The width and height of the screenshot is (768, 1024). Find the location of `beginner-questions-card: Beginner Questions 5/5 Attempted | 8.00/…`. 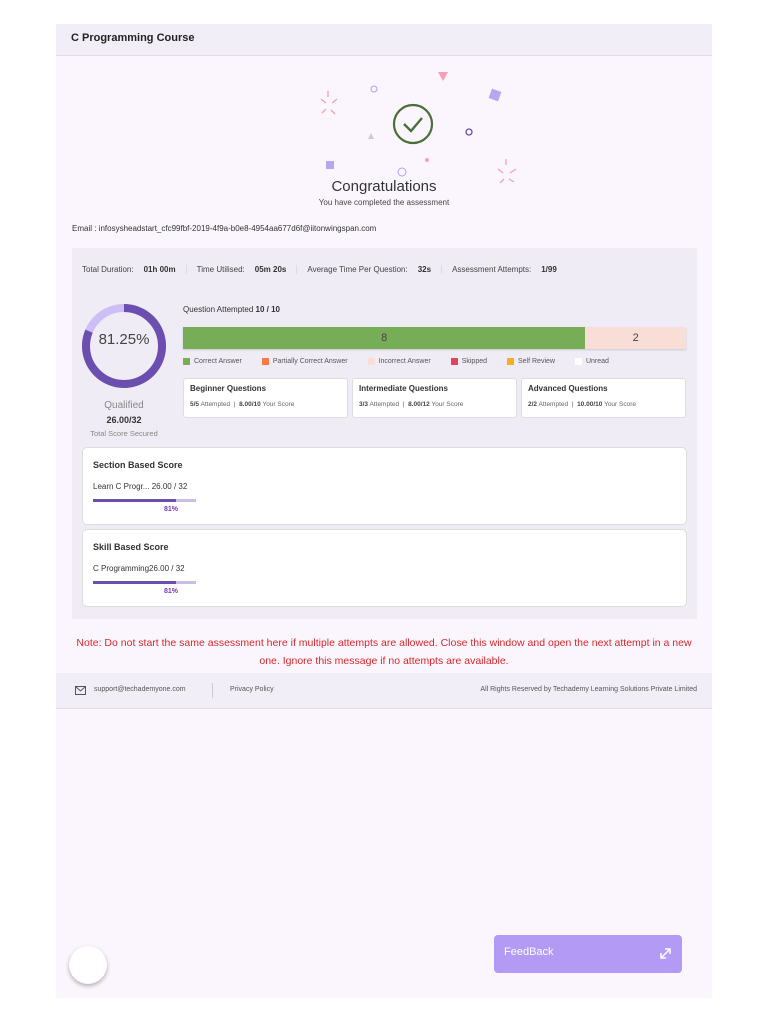

beginner-questions-card: Beginner Questions 5/5 Attempted | 8.00/… is located at coordinates (265, 398).